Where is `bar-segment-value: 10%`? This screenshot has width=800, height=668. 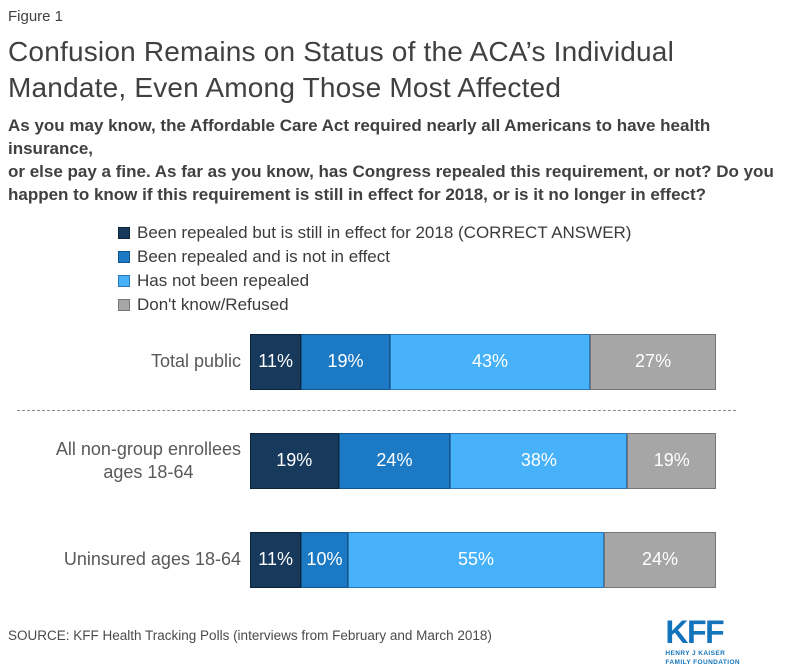 bar-segment-value: 10% is located at coordinates (324, 559).